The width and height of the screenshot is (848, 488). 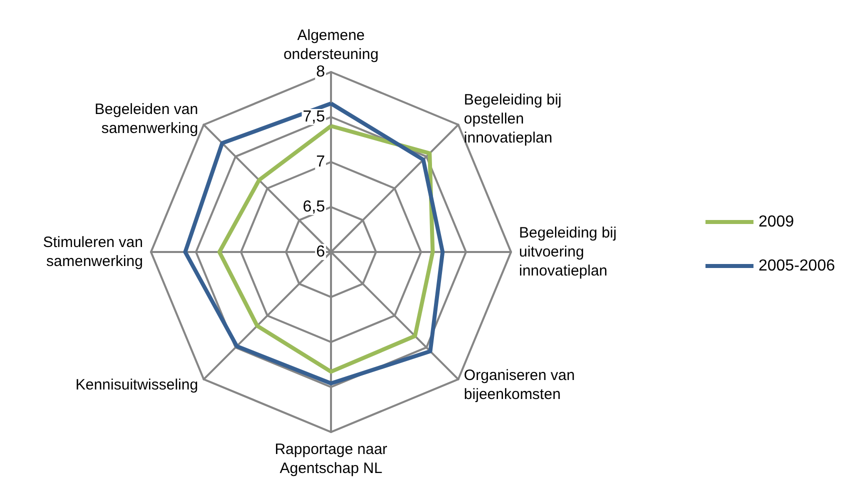 I want to click on spoke-label: Rapportage naar Agentschap NL, so click(x=331, y=459).